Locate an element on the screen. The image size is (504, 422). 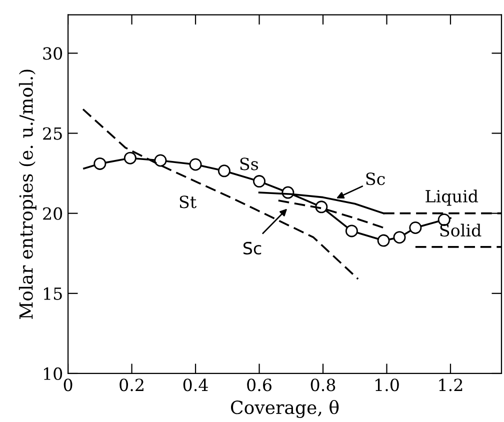
line-series is located at coordinates (330, 214).